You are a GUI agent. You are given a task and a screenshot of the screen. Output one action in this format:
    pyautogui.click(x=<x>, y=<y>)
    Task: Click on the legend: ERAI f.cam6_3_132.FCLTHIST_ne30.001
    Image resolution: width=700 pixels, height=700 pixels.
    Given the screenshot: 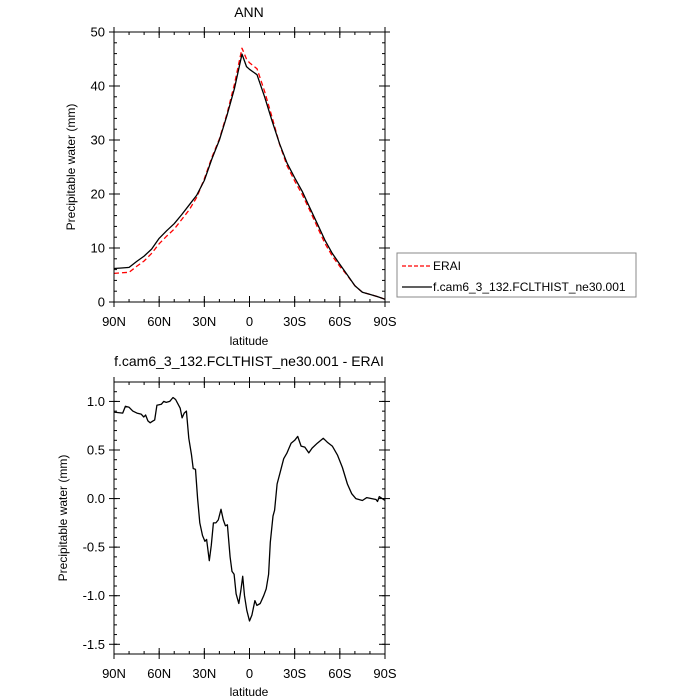 What is the action you would take?
    pyautogui.click(x=516, y=275)
    